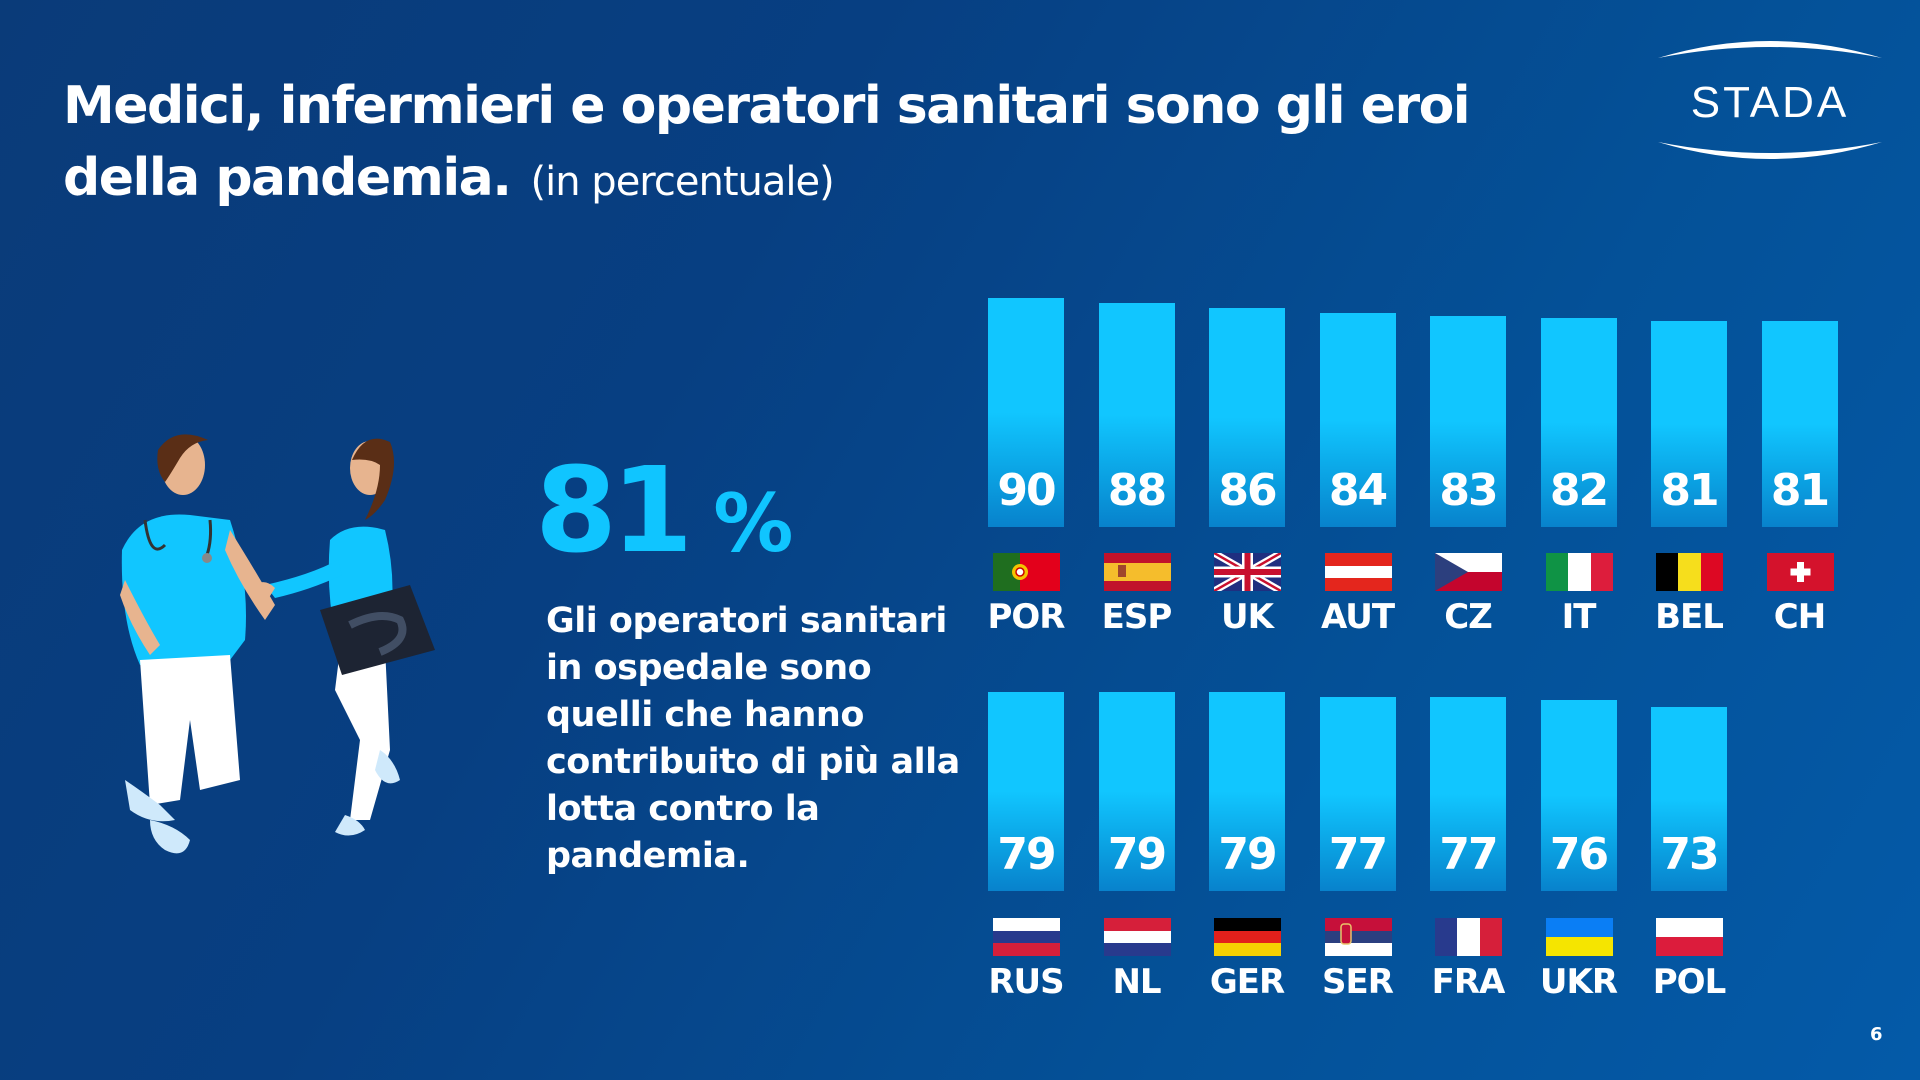 The width and height of the screenshot is (1920, 1080). What do you see at coordinates (1026, 617) in the screenshot?
I see `country-label-por: POR` at bounding box center [1026, 617].